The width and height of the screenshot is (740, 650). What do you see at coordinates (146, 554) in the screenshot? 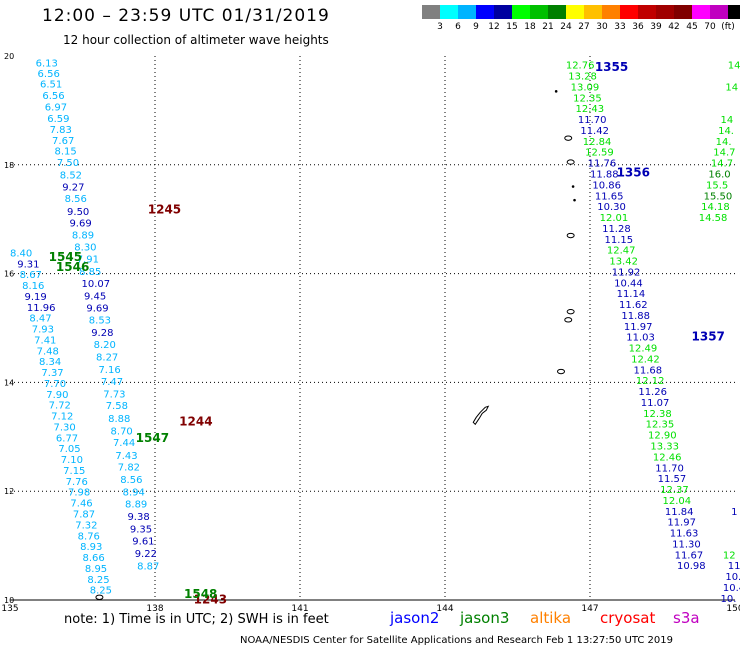
I see `wave-height-value: 9.22` at bounding box center [146, 554].